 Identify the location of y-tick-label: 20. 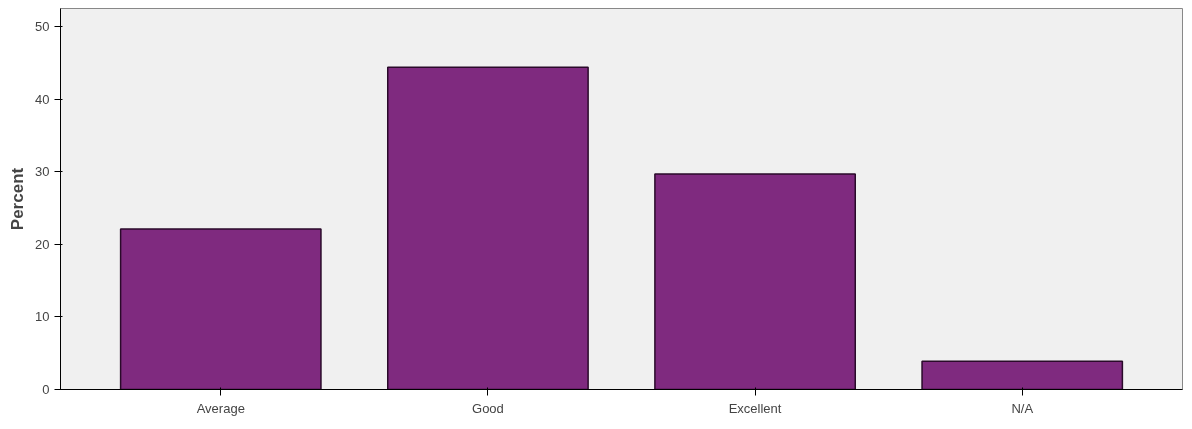
(42, 244).